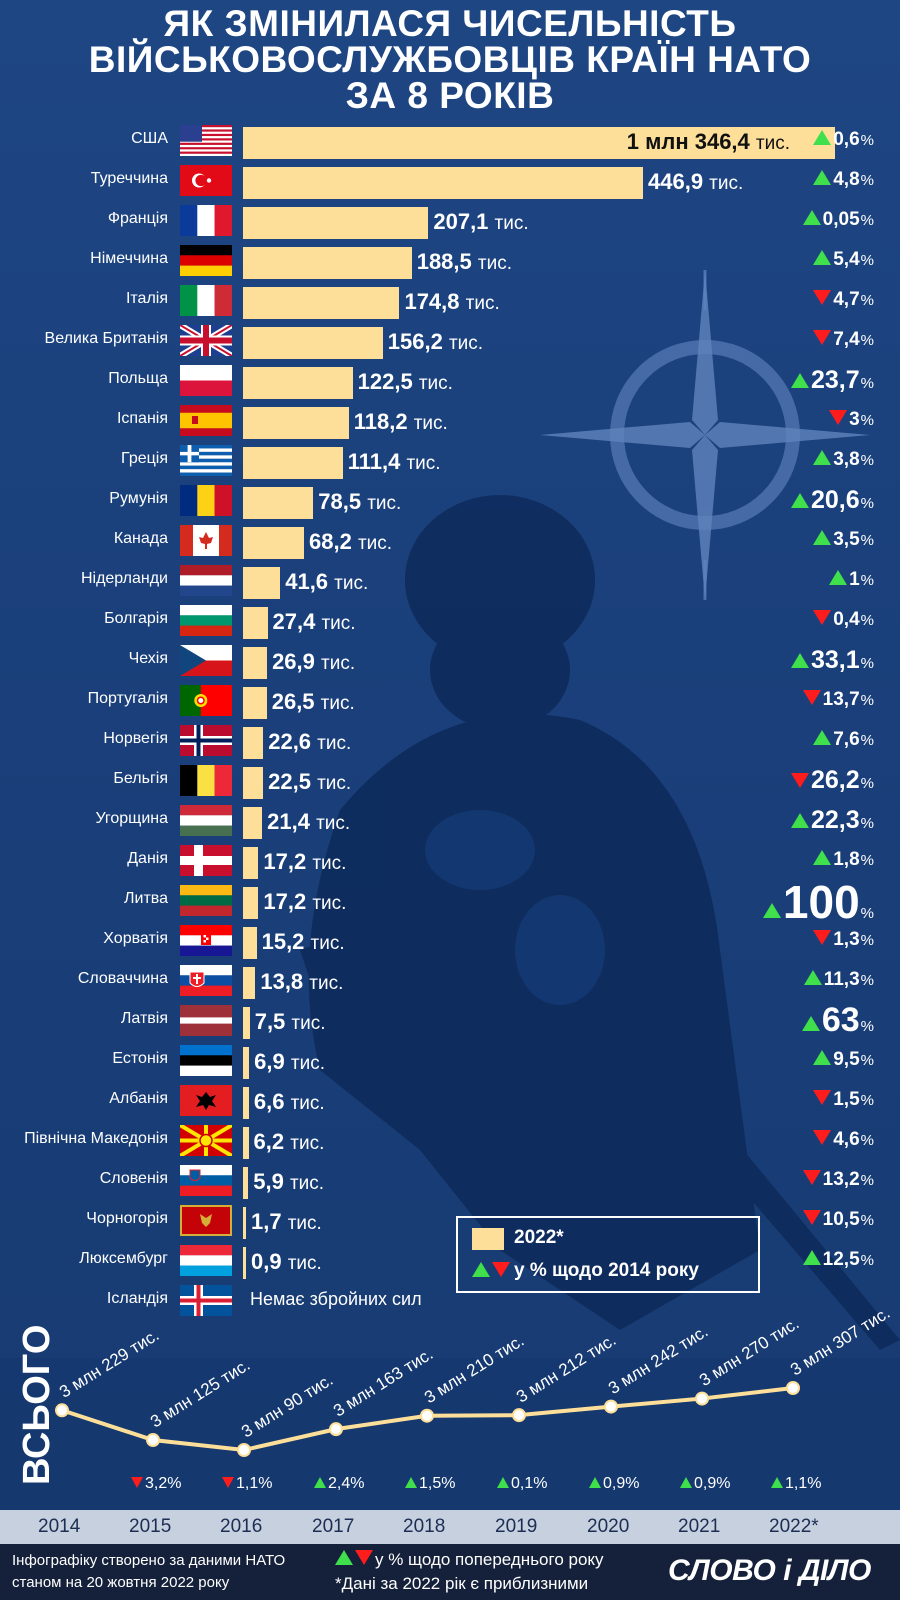 The width and height of the screenshot is (900, 1600). I want to click on flag-ee-icon, so click(206, 1060).